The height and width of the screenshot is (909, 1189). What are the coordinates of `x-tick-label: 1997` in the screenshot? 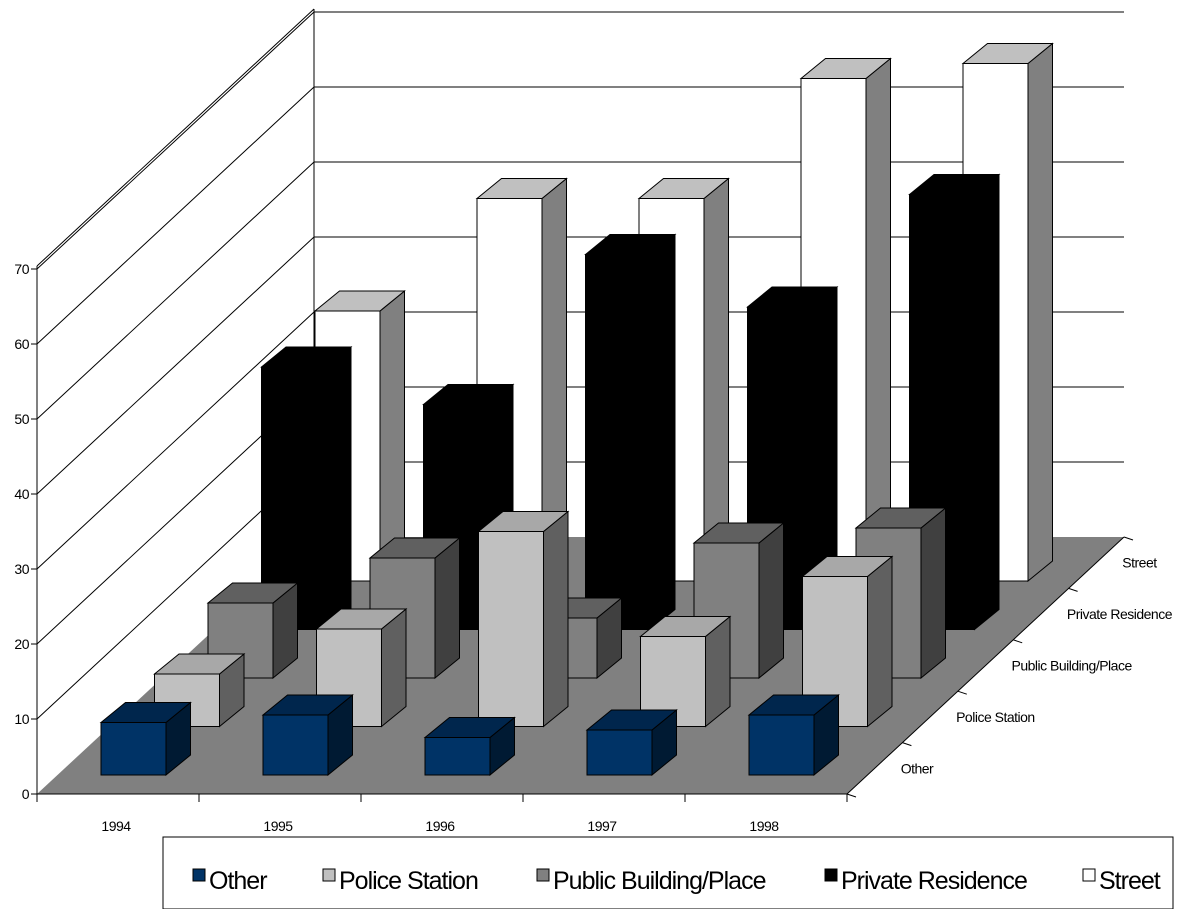 It's located at (602, 826).